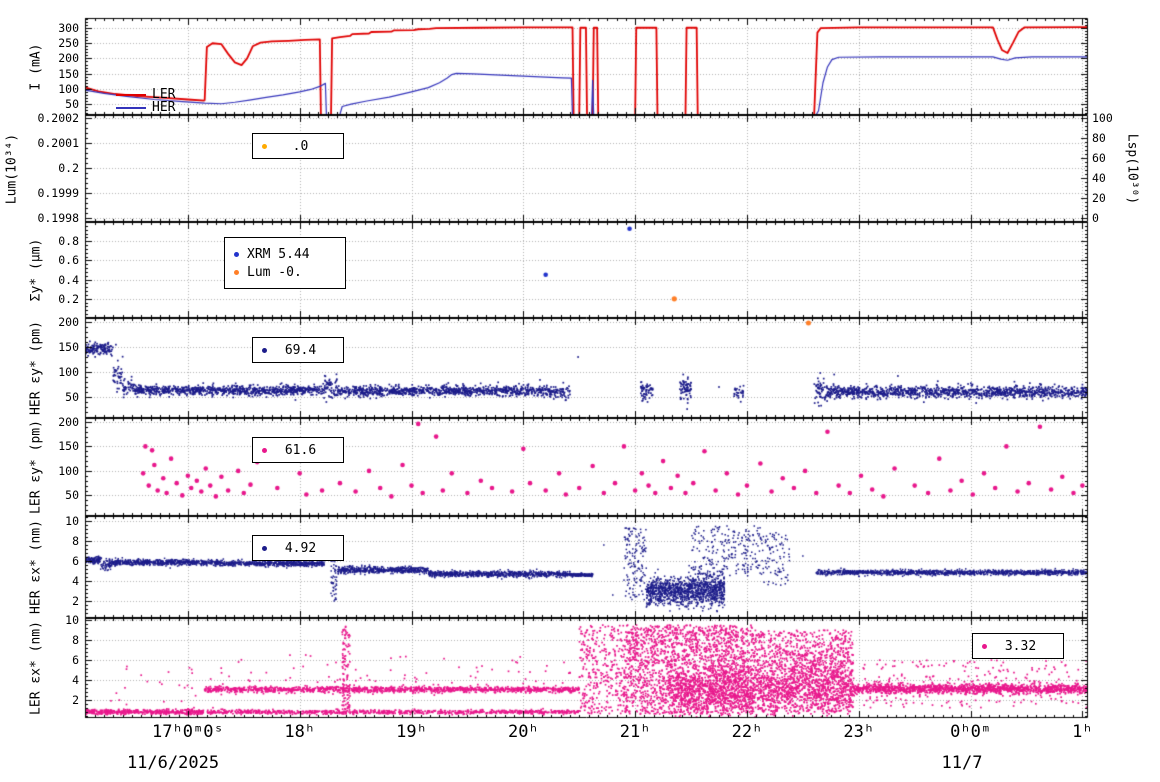  I want to click on ler-ey-legend-value: 61.6, so click(300, 450).